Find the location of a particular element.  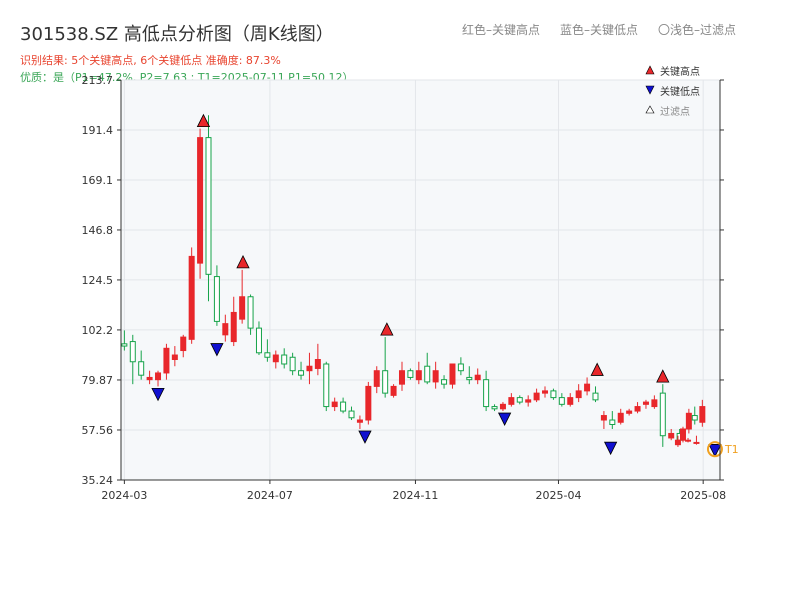

result-summary: 识别结果: 5个关键高点, 6个关键低点 准确度: 87.3% is located at coordinates (150, 60).